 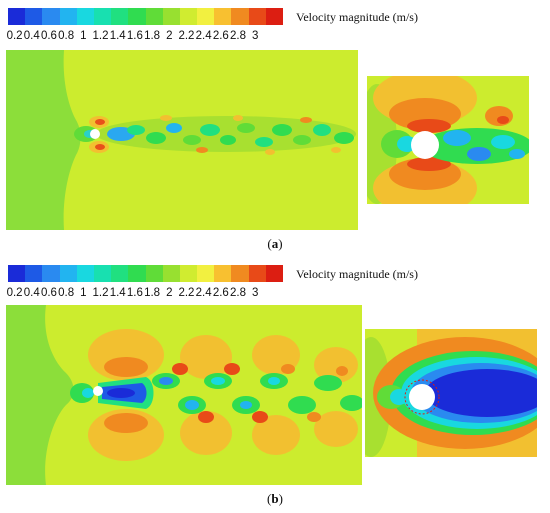 I want to click on cylinder-b, so click(x=98, y=391).